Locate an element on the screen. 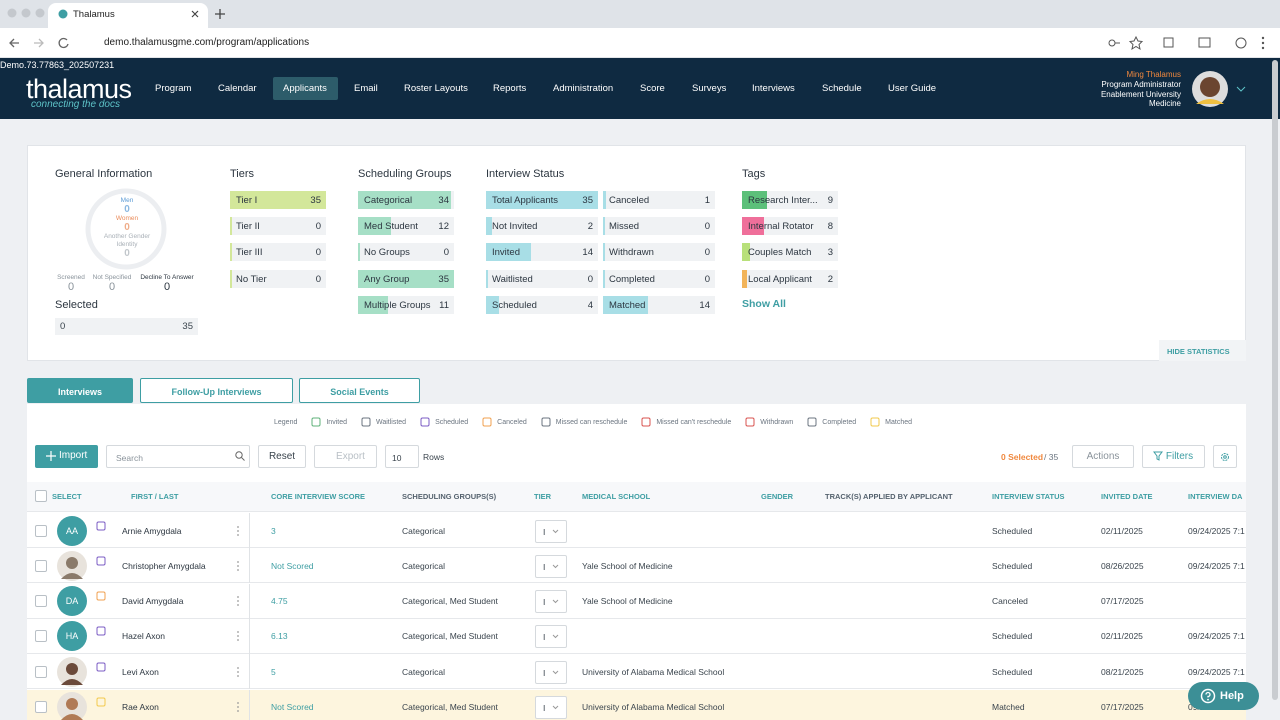 The image size is (1280, 720). rows-select: 10 is located at coordinates (402, 456).